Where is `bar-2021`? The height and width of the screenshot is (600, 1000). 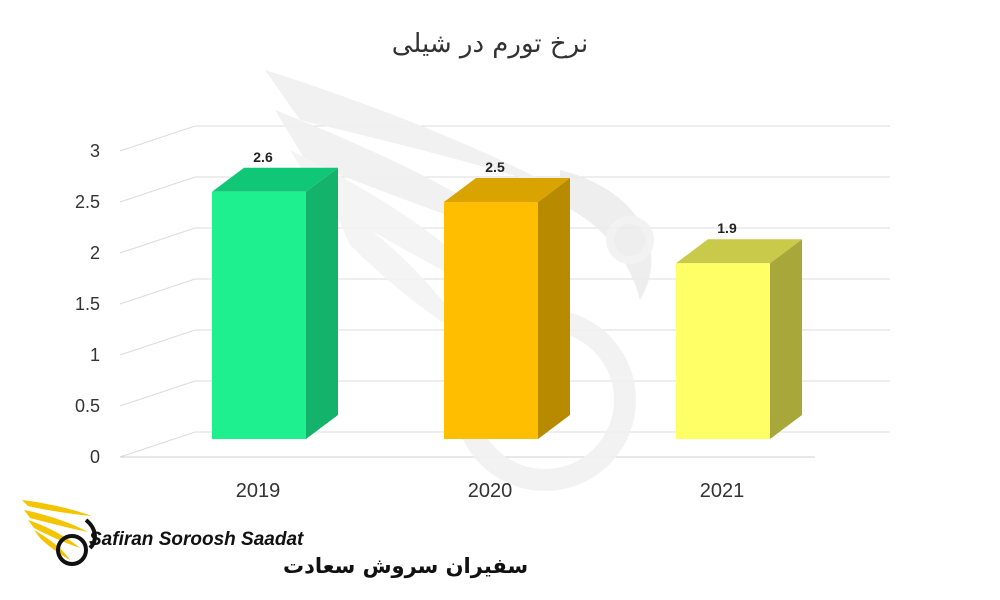
bar-2021 is located at coordinates (739, 339).